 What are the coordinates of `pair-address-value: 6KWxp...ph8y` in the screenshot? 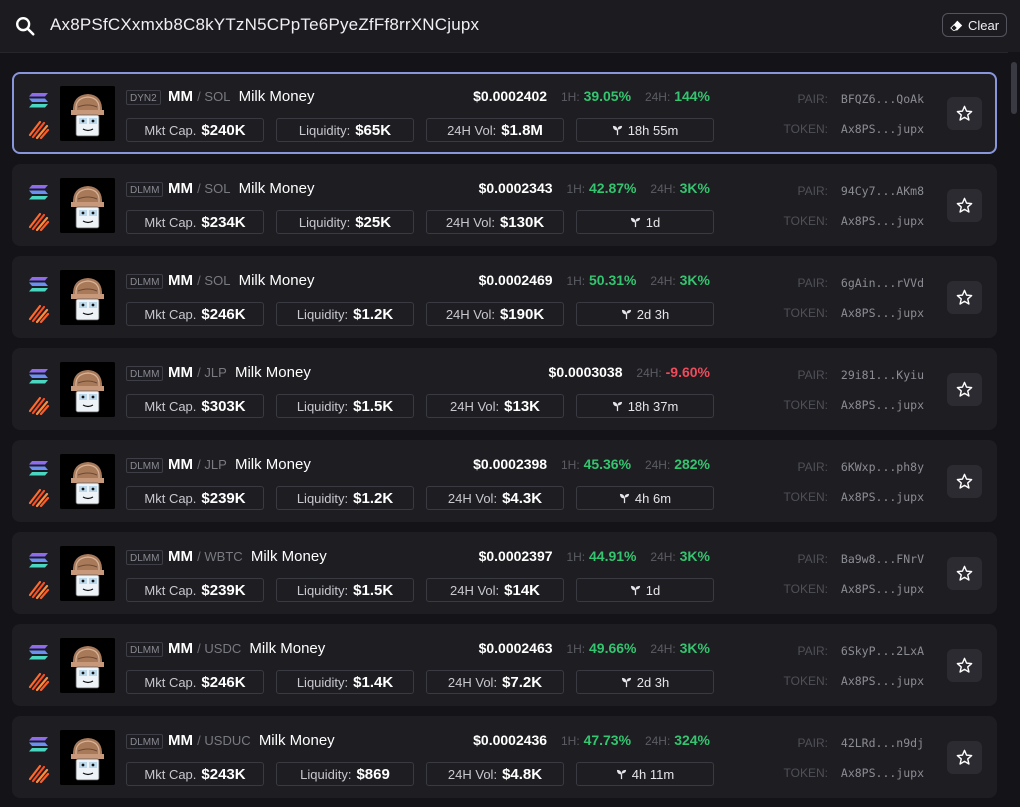 It's located at (882, 467).